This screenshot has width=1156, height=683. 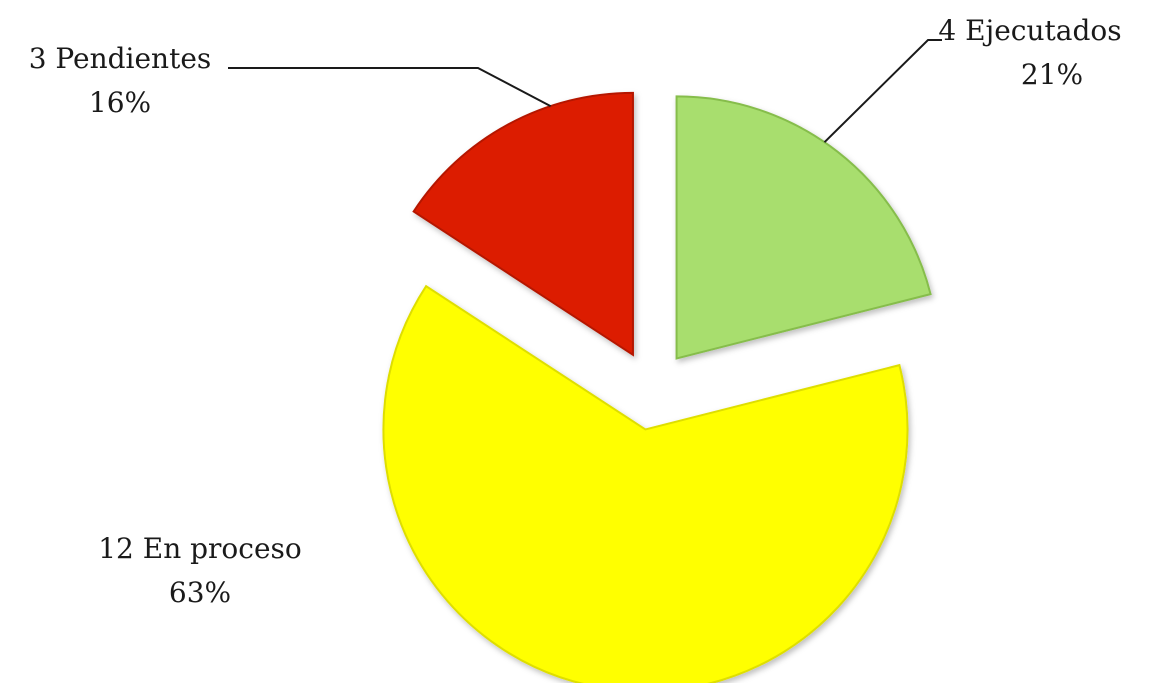 What do you see at coordinates (1052, 74) in the screenshot?
I see `slice-label-ejecutados-percent: 21%` at bounding box center [1052, 74].